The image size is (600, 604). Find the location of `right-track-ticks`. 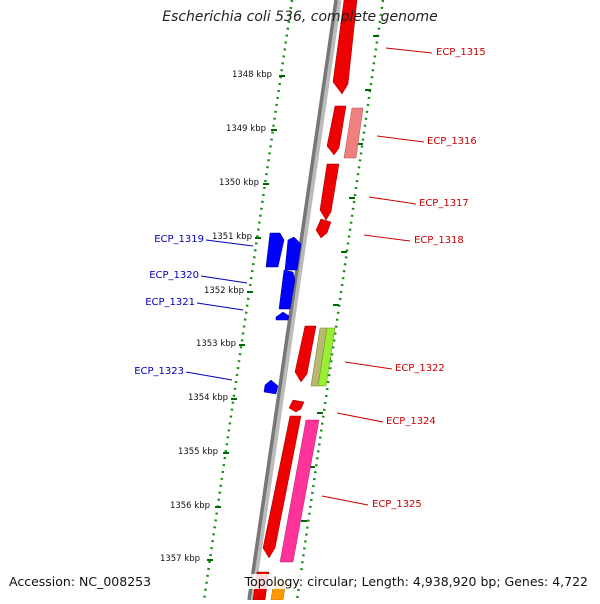

right-track-ticks is located at coordinates (340, 278).